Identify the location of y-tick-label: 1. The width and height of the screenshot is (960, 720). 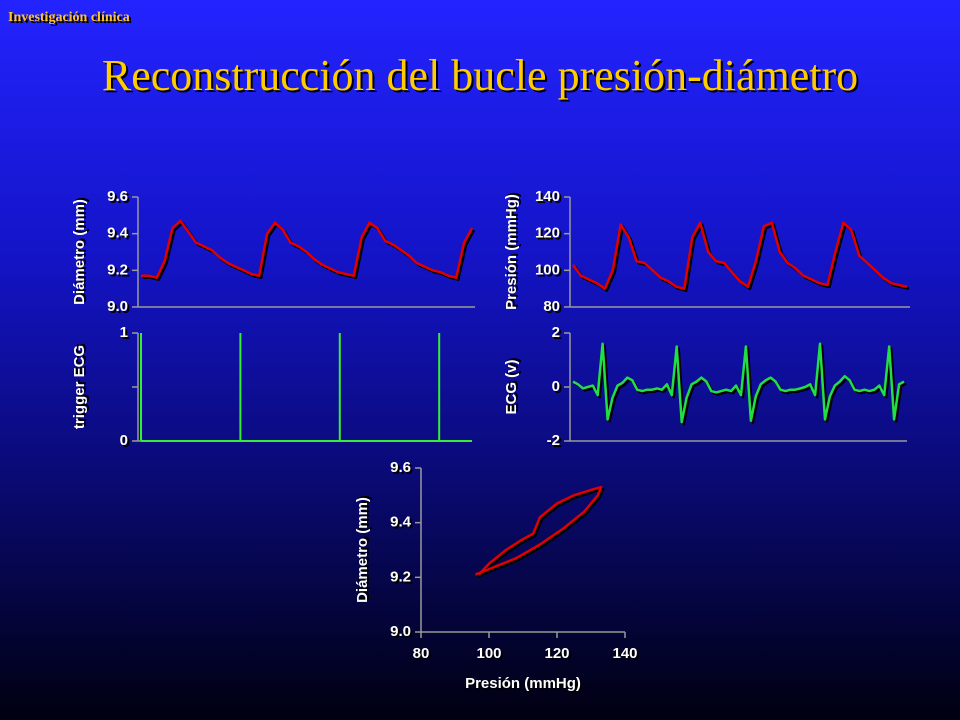
(124, 332).